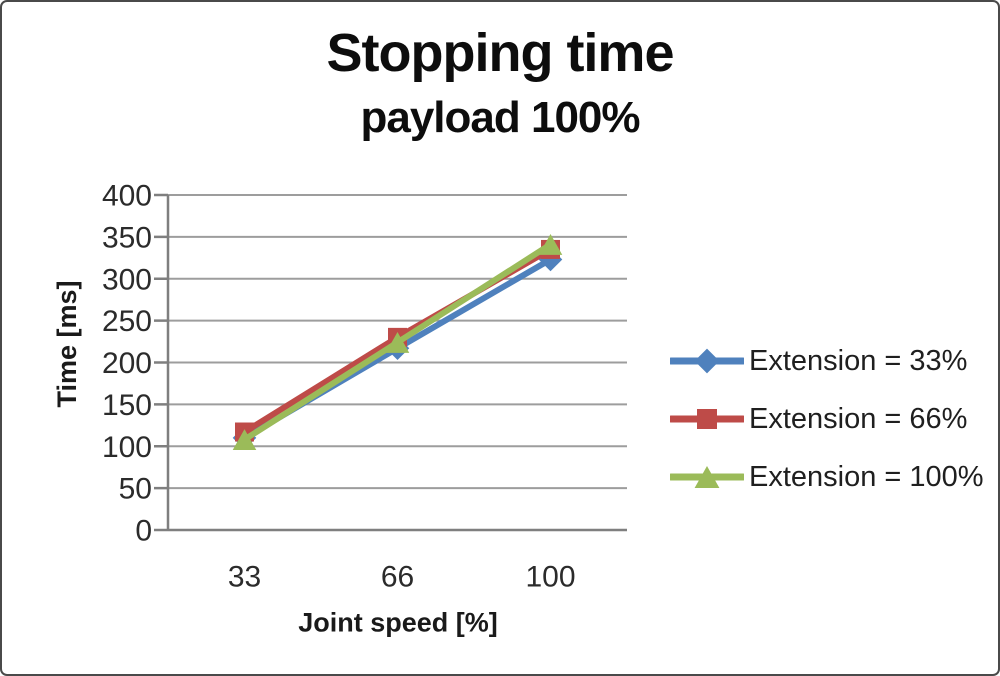 This screenshot has width=1000, height=676. I want to click on legend-label: Extension = 66%, so click(858, 418).